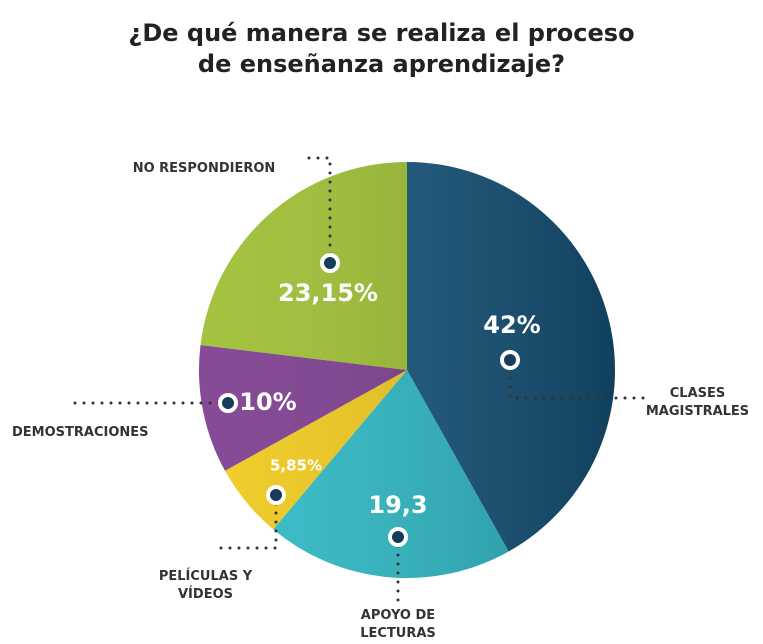 The height and width of the screenshot is (644, 763). Describe the element at coordinates (511, 325) in the screenshot. I see `value-label: 42%` at that location.